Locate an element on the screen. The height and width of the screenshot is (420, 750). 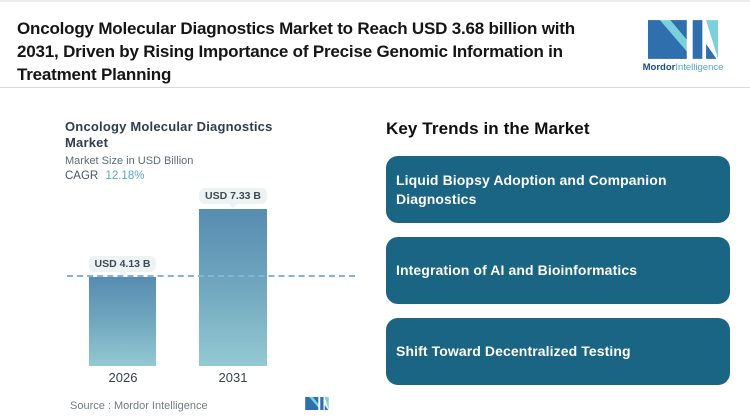
chart-title-line-1: Oncology Molecular Diagnostics is located at coordinates (169, 126).